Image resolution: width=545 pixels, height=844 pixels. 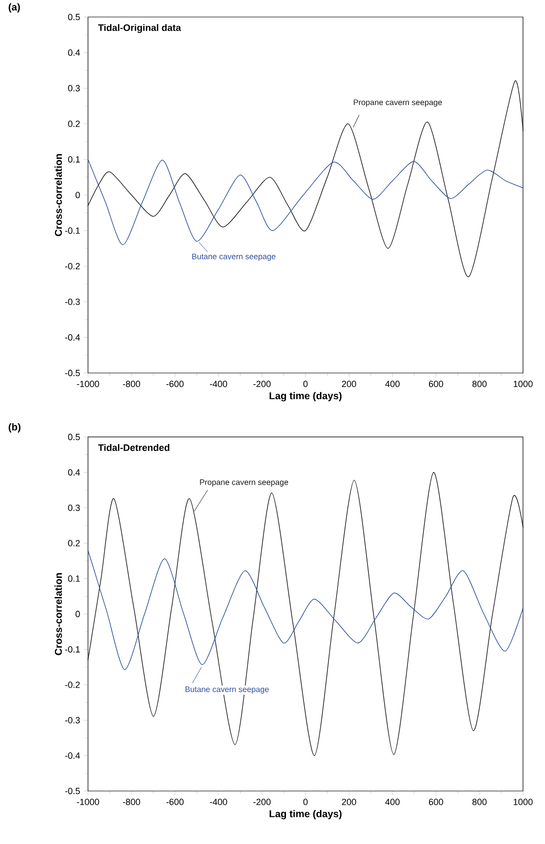 What do you see at coordinates (14, 427) in the screenshot?
I see `chart-title: (b)` at bounding box center [14, 427].